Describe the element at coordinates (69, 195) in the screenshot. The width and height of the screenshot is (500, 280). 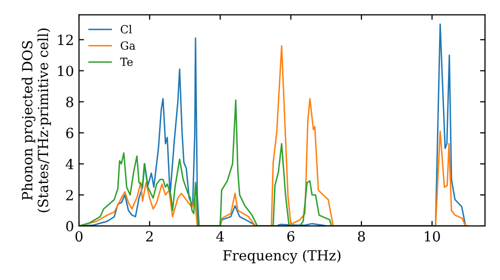
I see `y-tick-label: 2` at that location.